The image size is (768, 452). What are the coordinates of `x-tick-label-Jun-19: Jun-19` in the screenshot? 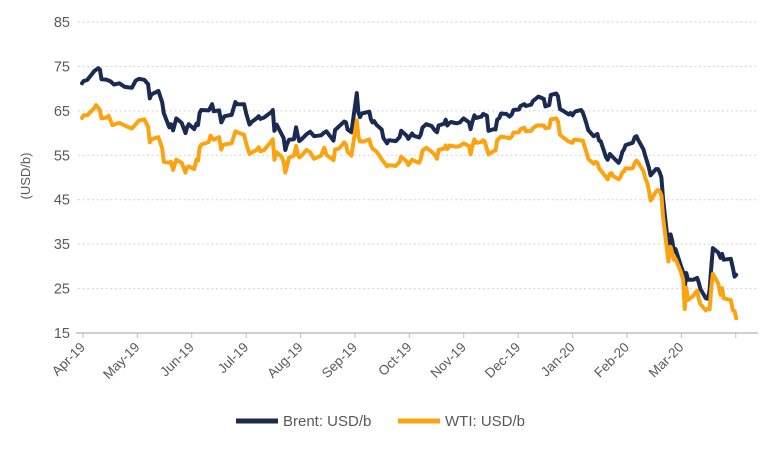 It's located at (177, 360).